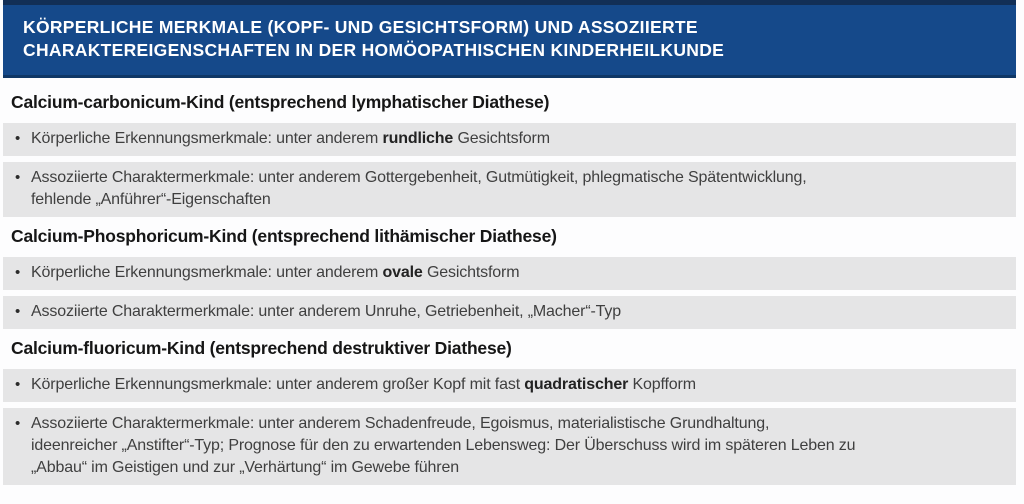 This screenshot has height=504, width=1024. Describe the element at coordinates (662, 384) in the screenshot. I see `text-segment: Kopfform` at that location.